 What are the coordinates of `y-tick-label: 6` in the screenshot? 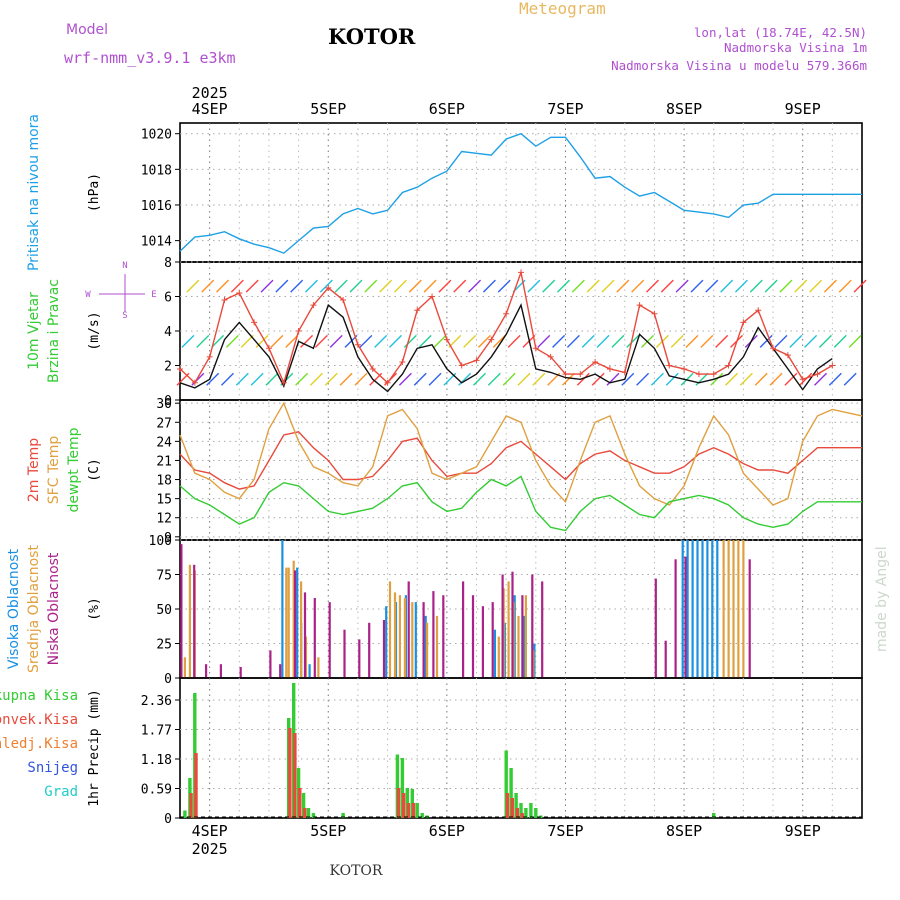 It's located at (168, 298).